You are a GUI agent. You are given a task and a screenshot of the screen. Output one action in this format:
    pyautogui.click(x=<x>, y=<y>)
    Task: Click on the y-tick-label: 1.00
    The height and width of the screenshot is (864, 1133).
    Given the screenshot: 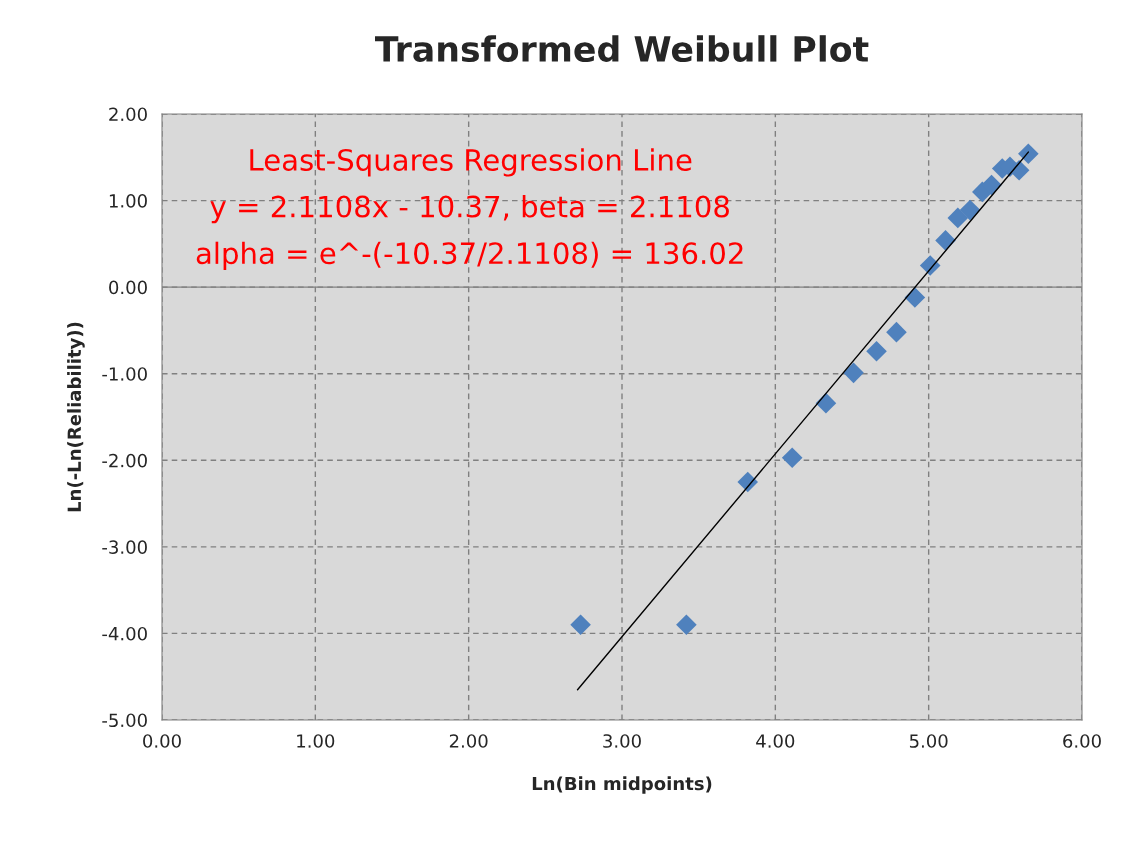 What is the action you would take?
    pyautogui.click(x=128, y=201)
    